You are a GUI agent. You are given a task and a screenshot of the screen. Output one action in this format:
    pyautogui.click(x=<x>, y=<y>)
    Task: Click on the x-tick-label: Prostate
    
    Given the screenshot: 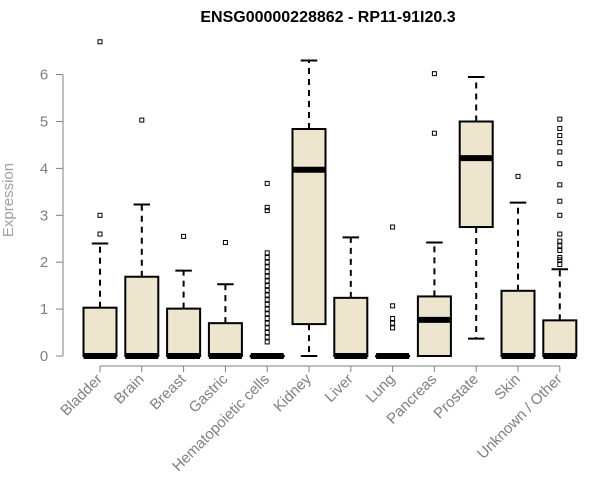 What is the action you would take?
    pyautogui.click(x=456, y=397)
    